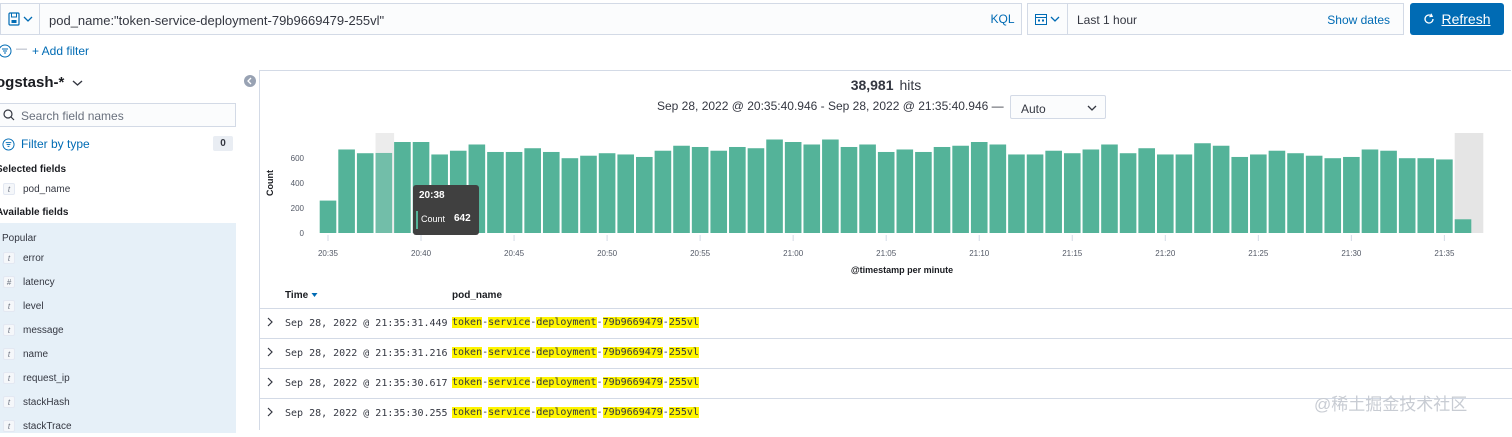 This screenshot has width=1512, height=437. What do you see at coordinates (118, 306) in the screenshot?
I see `field-item: t level` at bounding box center [118, 306].